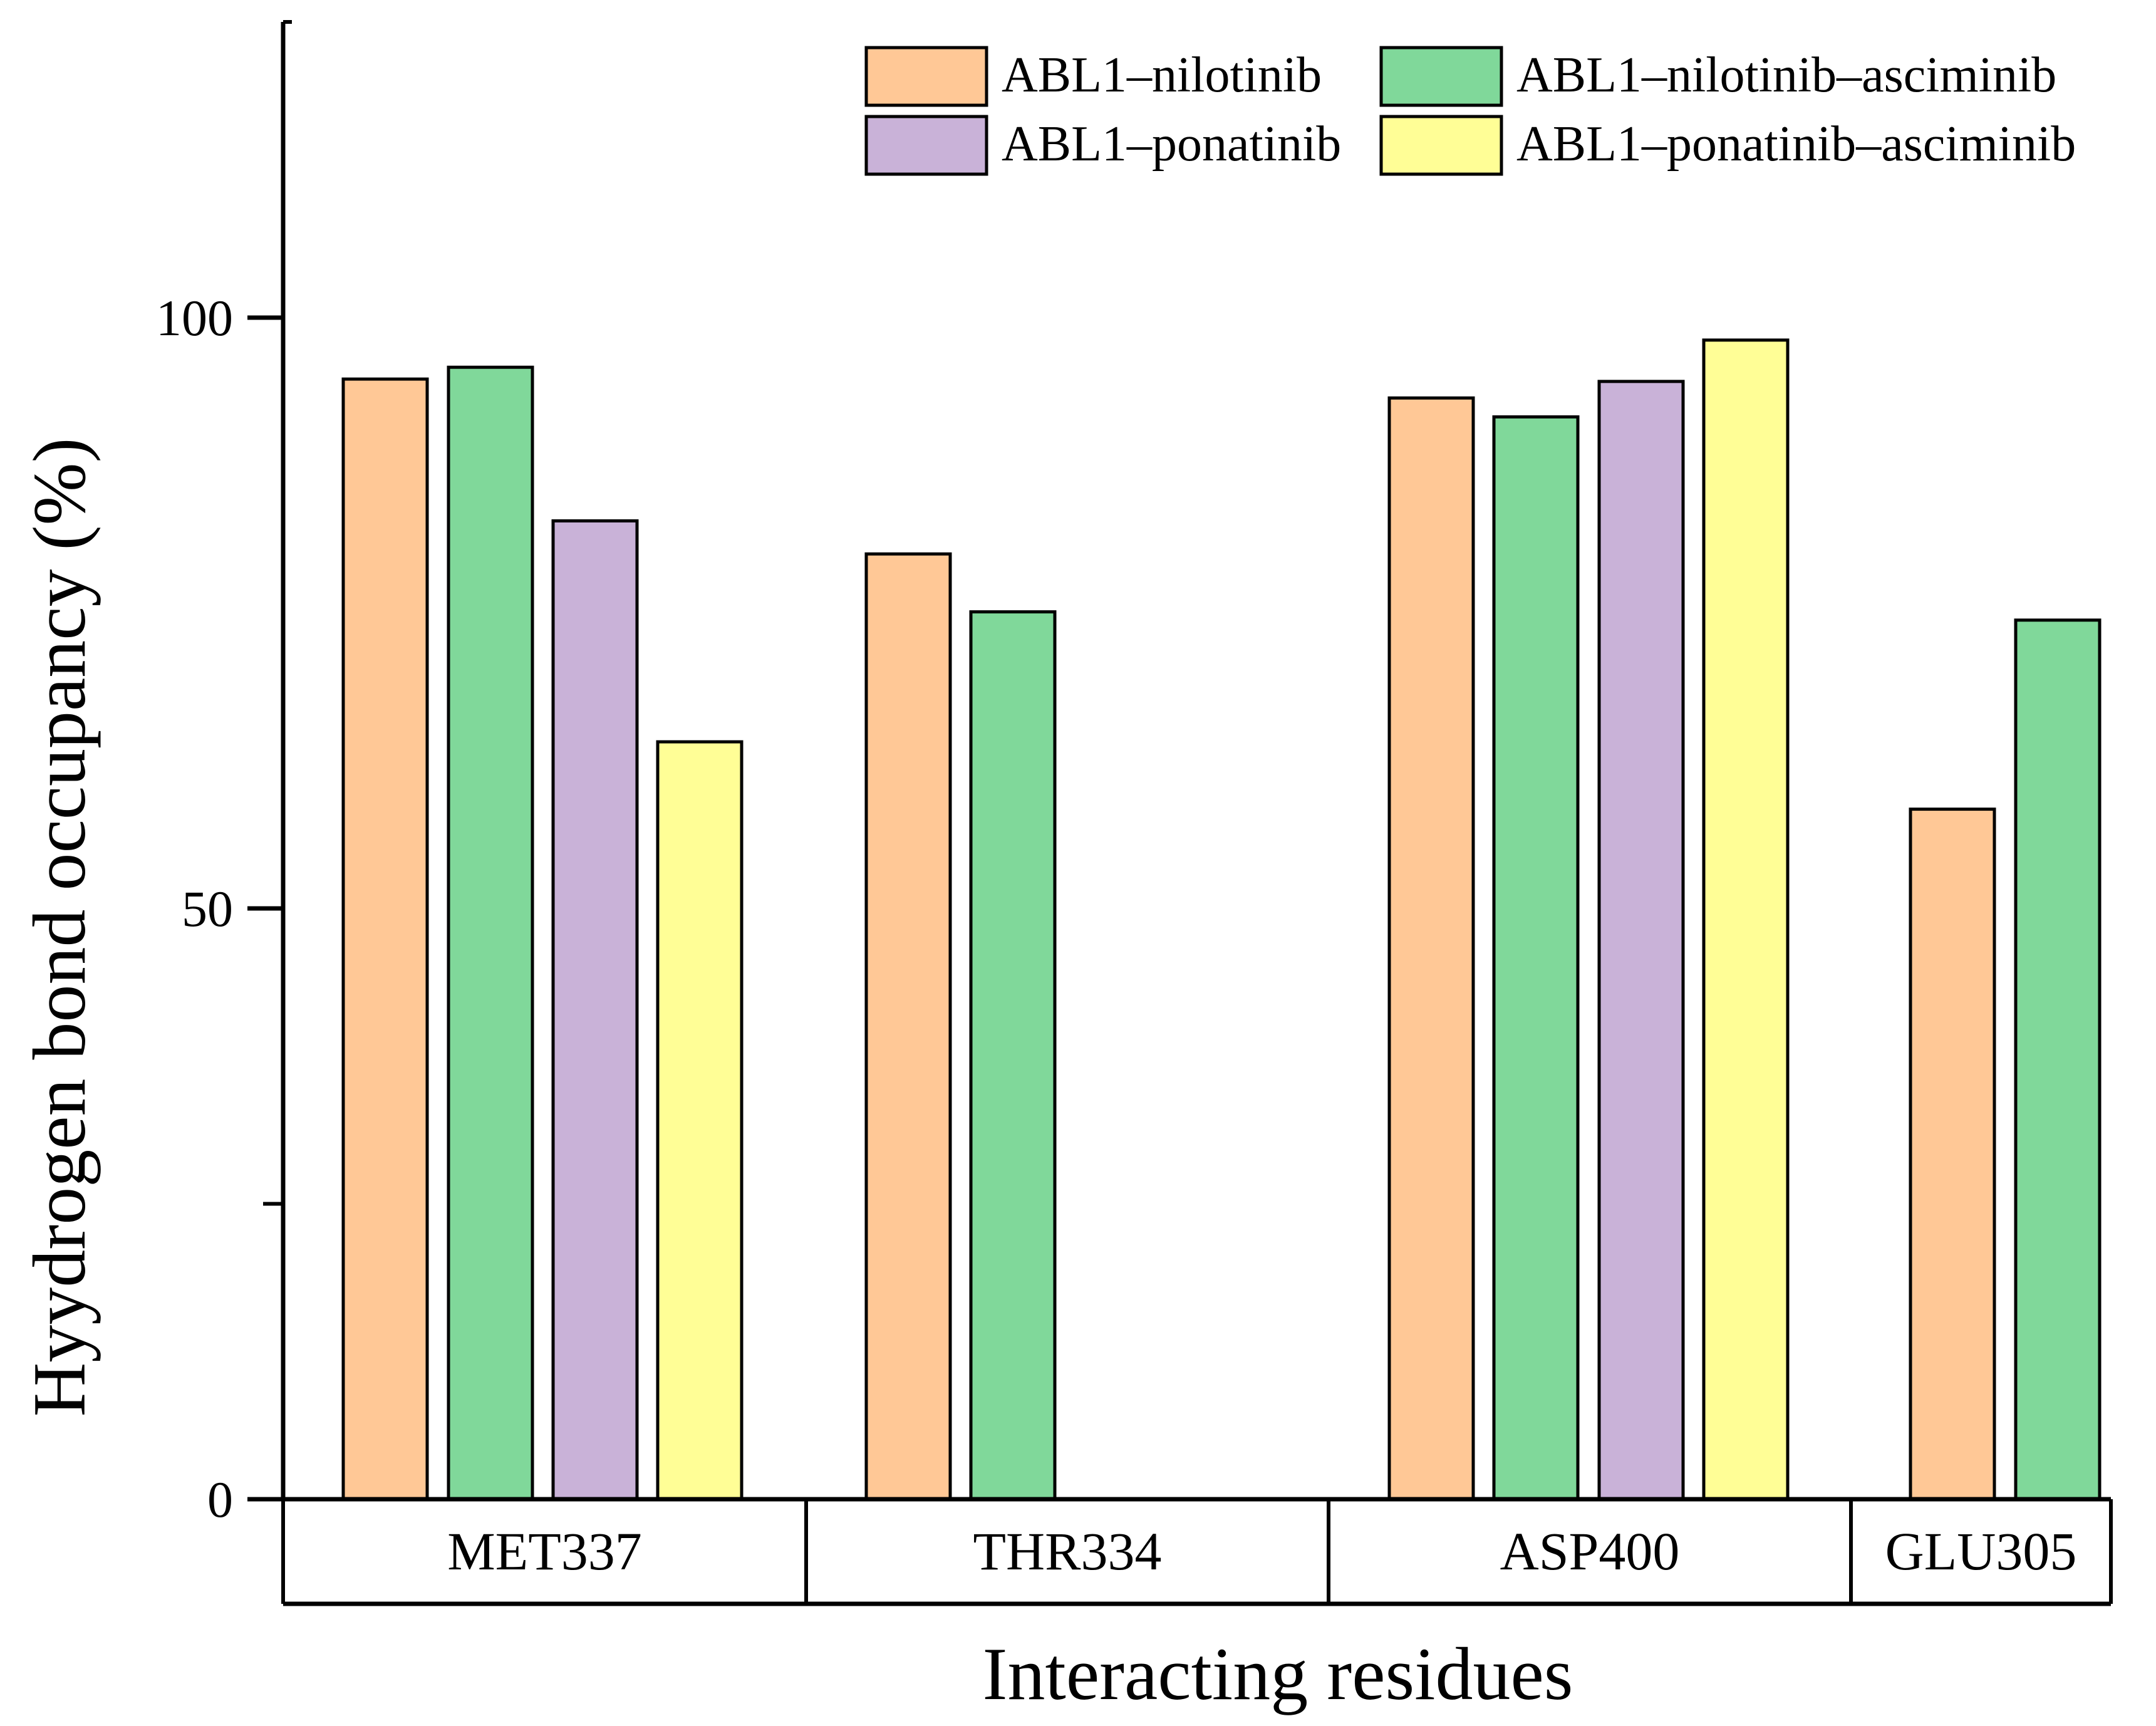 The width and height of the screenshot is (2156, 1726). What do you see at coordinates (544, 1551) in the screenshot?
I see `category-label: MET337` at bounding box center [544, 1551].